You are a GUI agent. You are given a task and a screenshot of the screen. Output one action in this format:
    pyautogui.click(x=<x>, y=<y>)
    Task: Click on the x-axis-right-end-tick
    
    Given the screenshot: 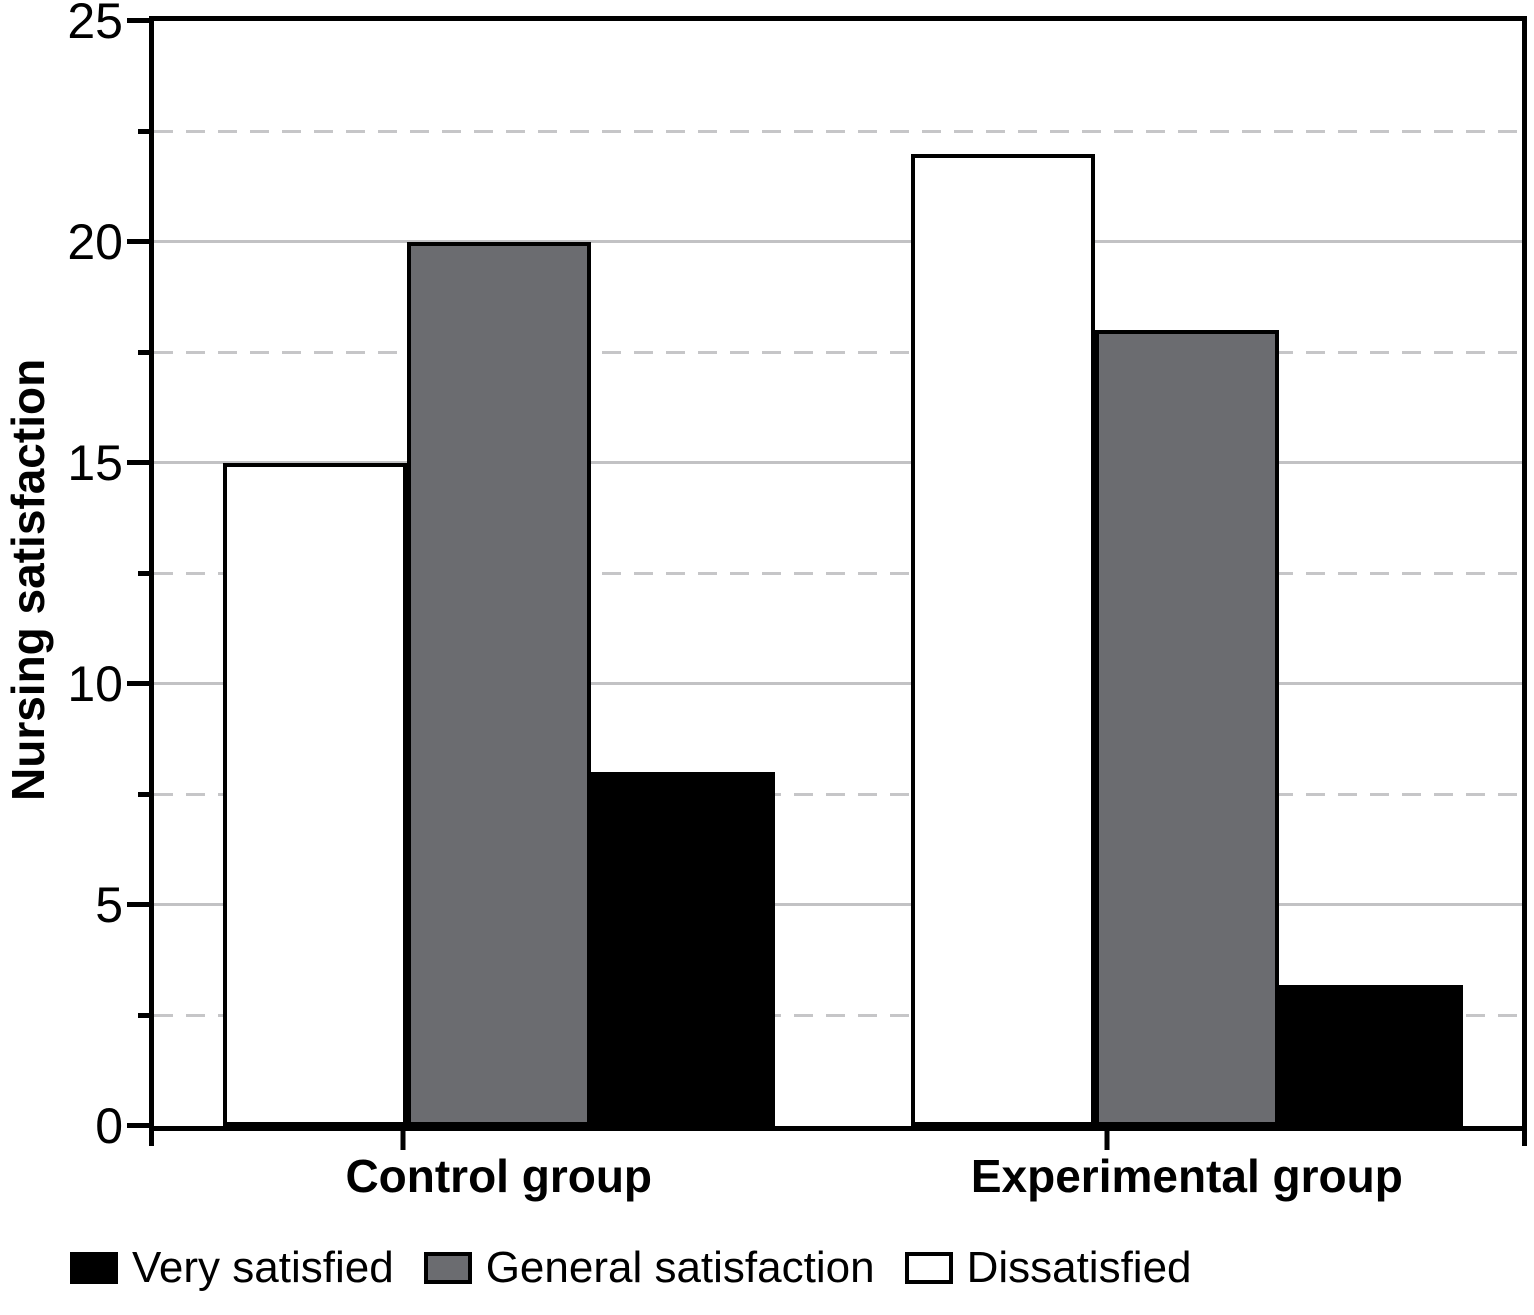 What is the action you would take?
    pyautogui.click(x=1524, y=1136)
    